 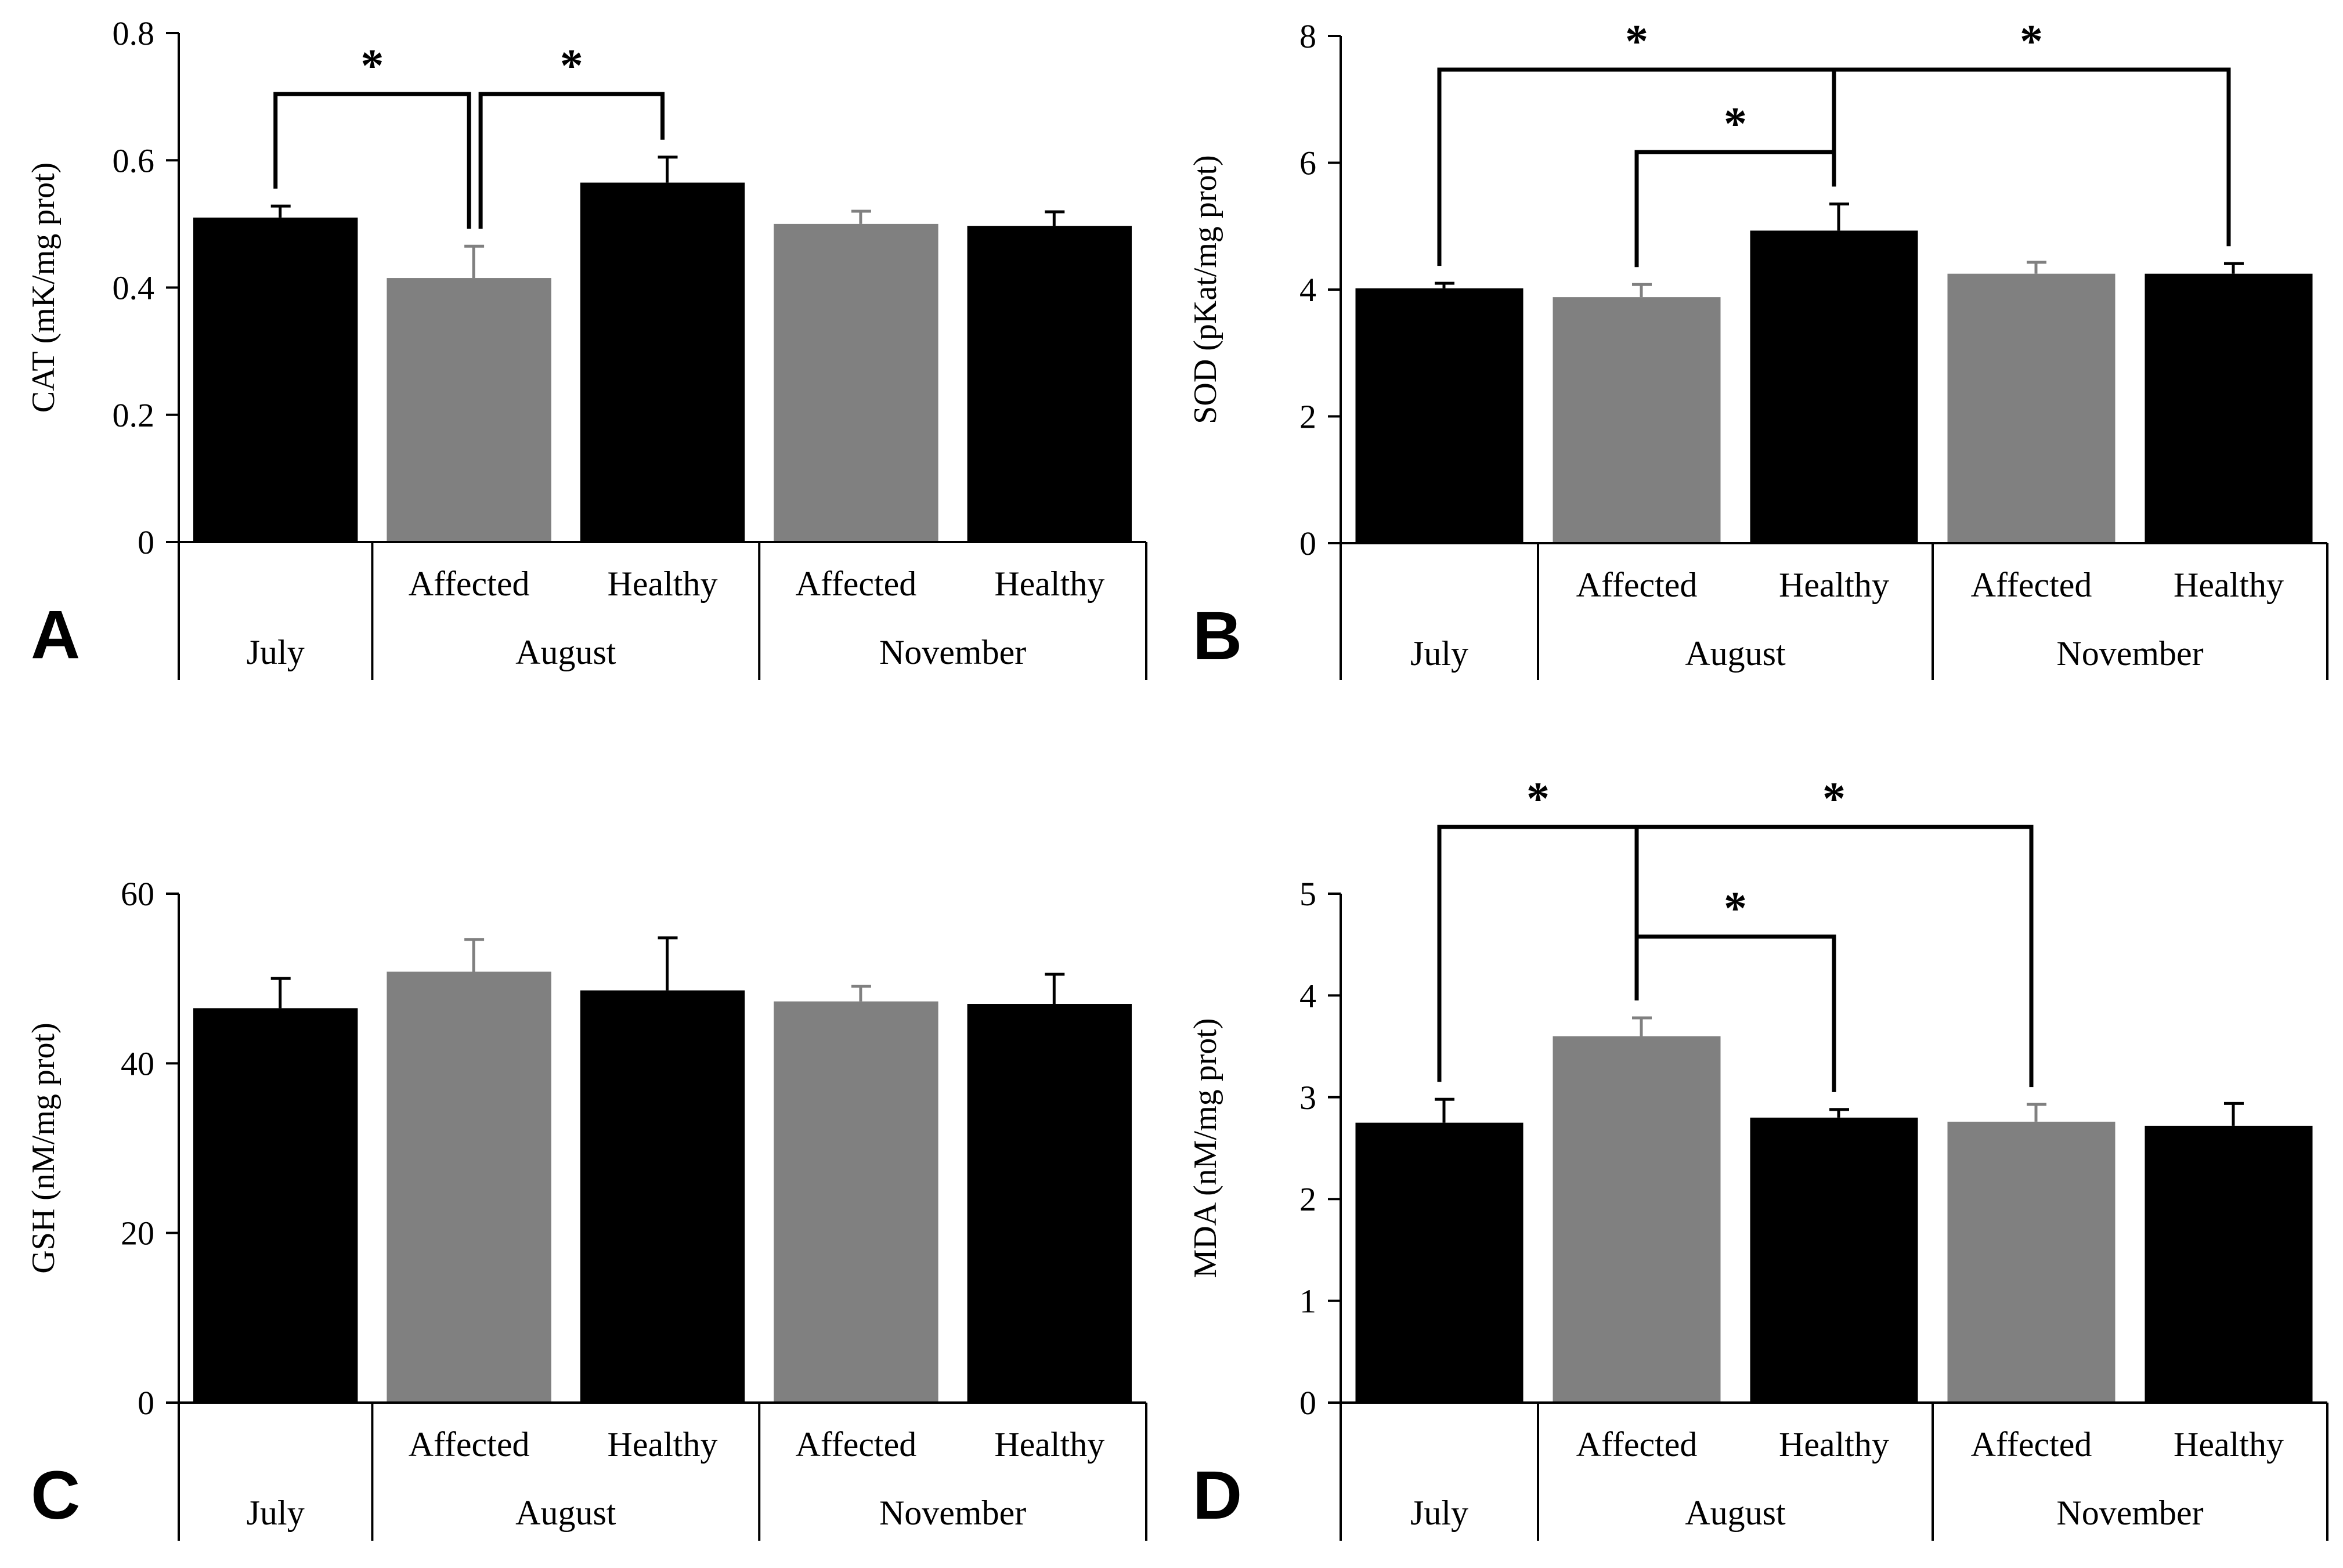 What do you see at coordinates (1205, 1148) in the screenshot?
I see `y-axis-title: MDA (nM/mg prot)` at bounding box center [1205, 1148].